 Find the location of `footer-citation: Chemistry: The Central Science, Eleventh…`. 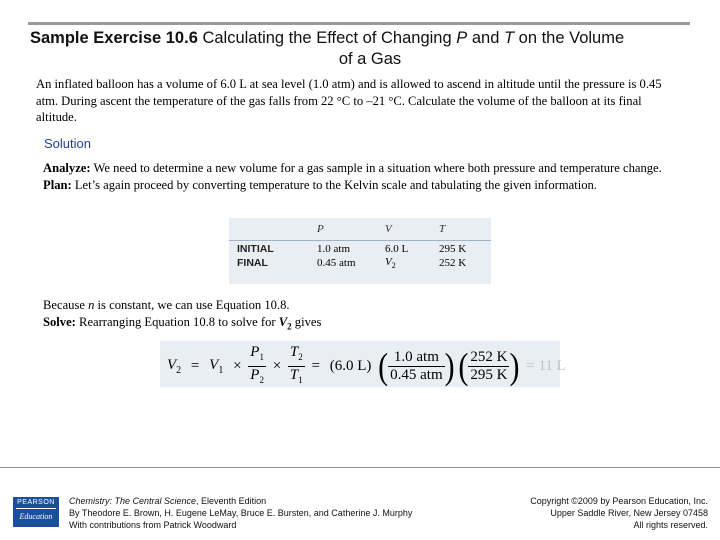

footer-citation: Chemistry: The Central Science, Eleventh… is located at coordinates (241, 513).